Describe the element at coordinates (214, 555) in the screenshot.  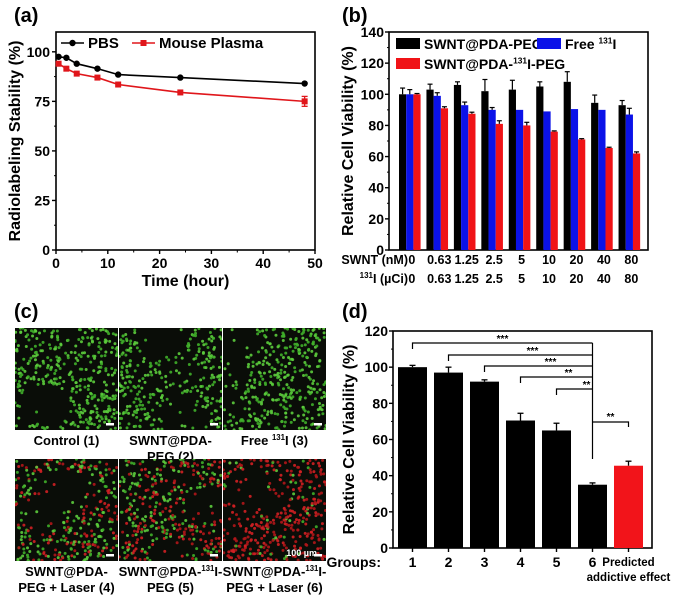
I see `scale-bar` at that location.